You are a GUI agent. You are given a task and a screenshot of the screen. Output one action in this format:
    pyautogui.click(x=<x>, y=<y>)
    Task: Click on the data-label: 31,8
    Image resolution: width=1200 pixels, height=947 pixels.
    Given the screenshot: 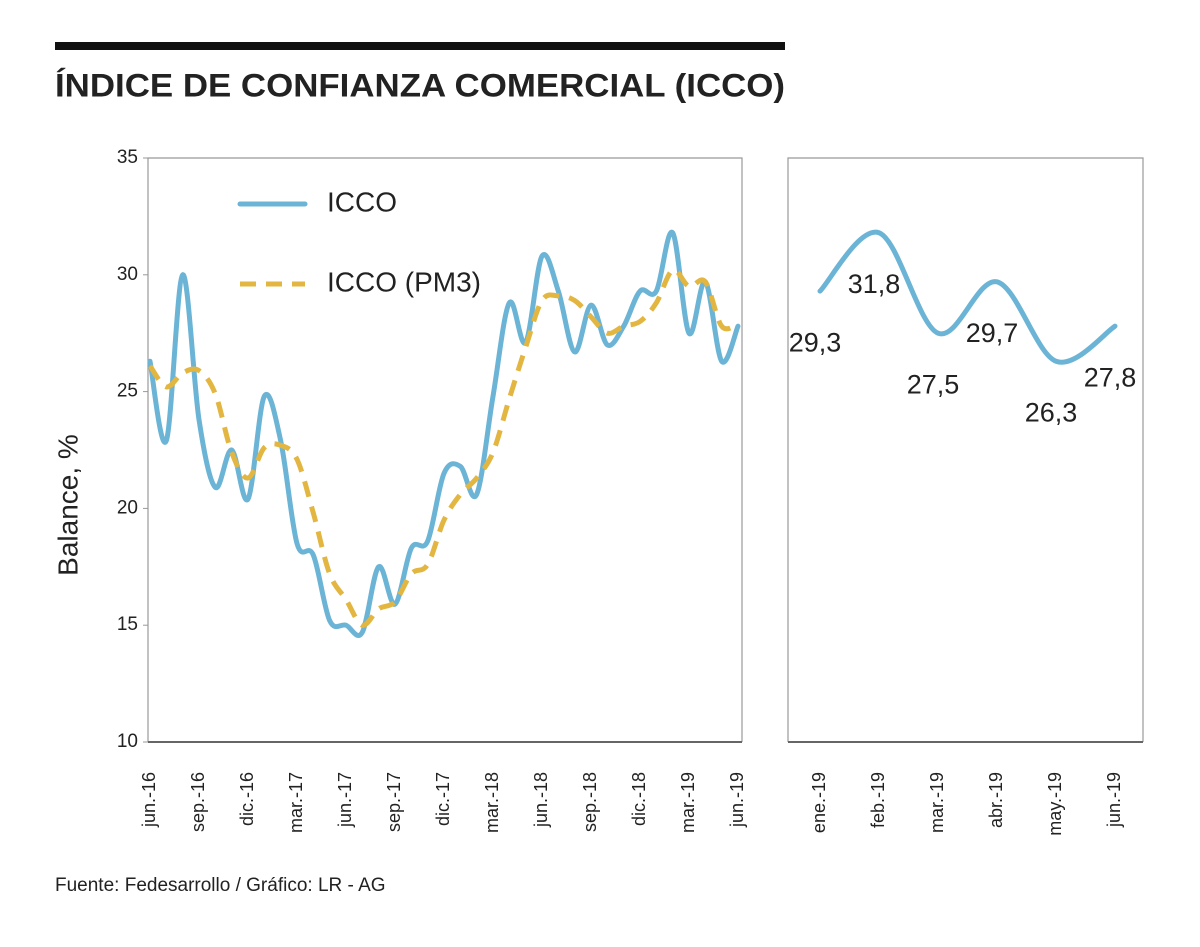 What is the action you would take?
    pyautogui.click(x=874, y=284)
    